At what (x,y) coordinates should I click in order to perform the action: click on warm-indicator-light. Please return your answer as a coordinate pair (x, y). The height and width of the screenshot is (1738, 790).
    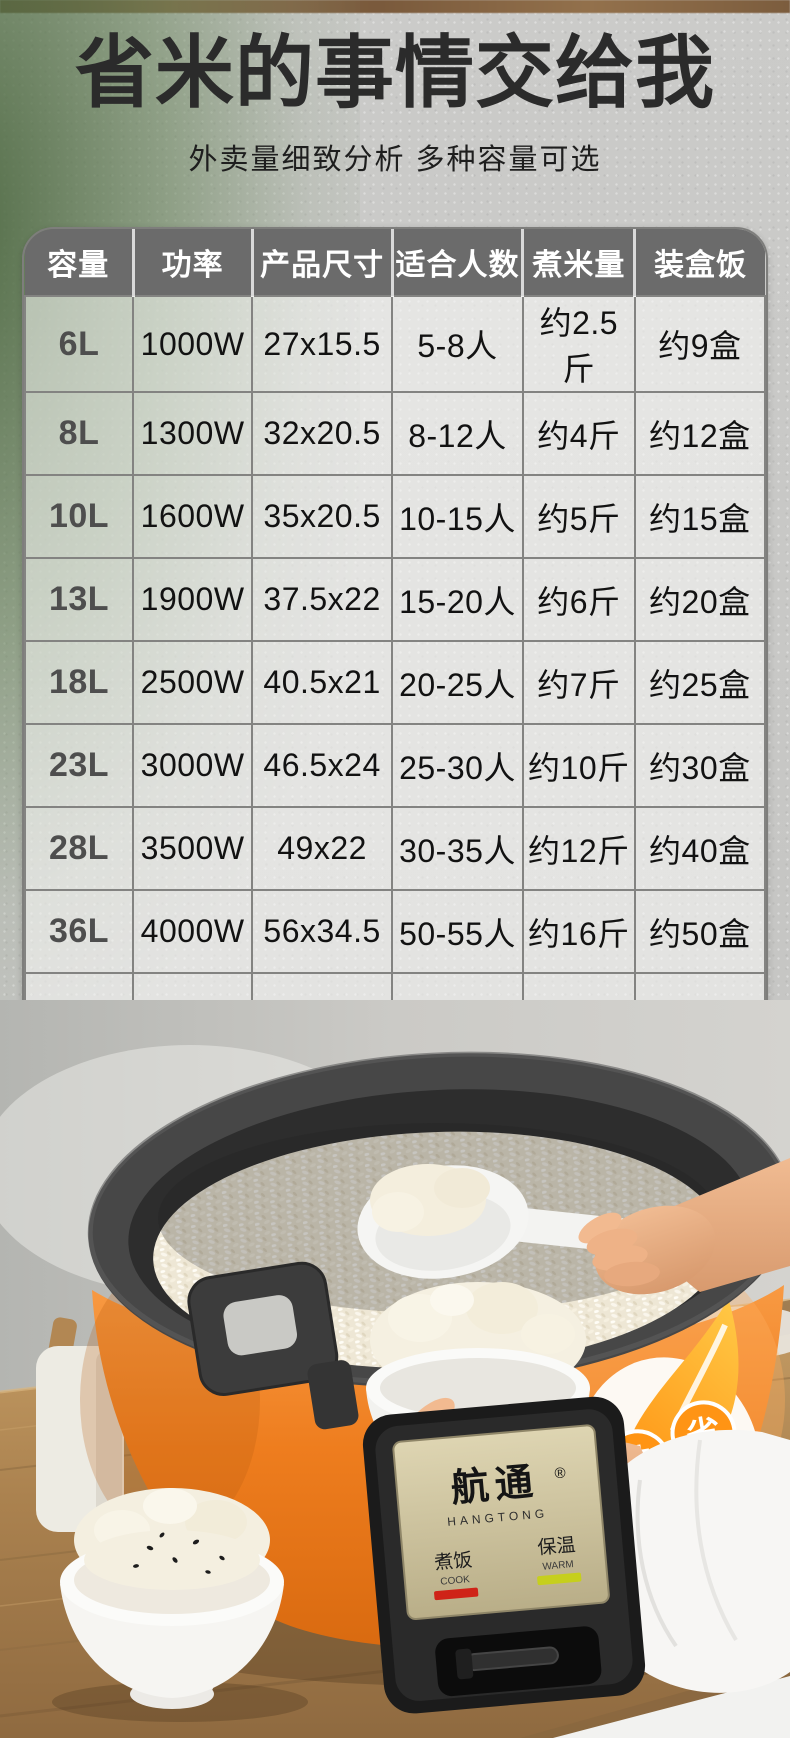
    Looking at the image, I should click on (559, 1579).